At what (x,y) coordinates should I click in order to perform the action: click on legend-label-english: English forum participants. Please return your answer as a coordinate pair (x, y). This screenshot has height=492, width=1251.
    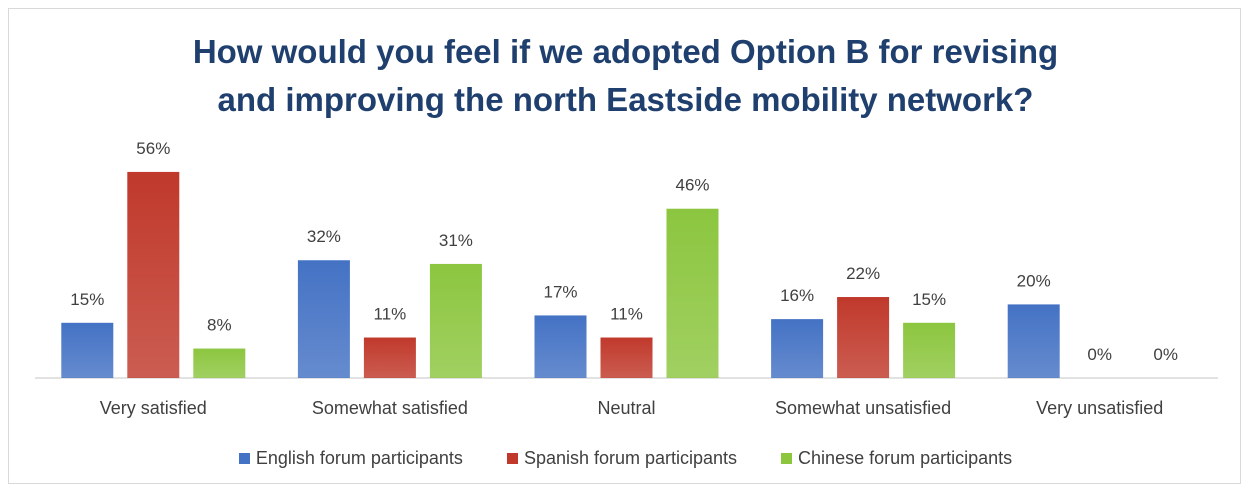
    Looking at the image, I should click on (359, 458).